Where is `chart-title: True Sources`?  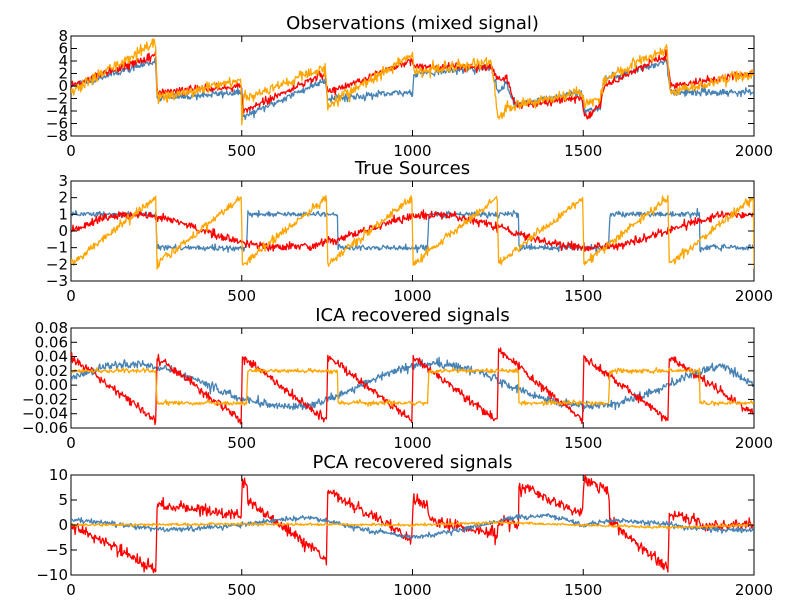
chart-title: True Sources is located at coordinates (412, 168).